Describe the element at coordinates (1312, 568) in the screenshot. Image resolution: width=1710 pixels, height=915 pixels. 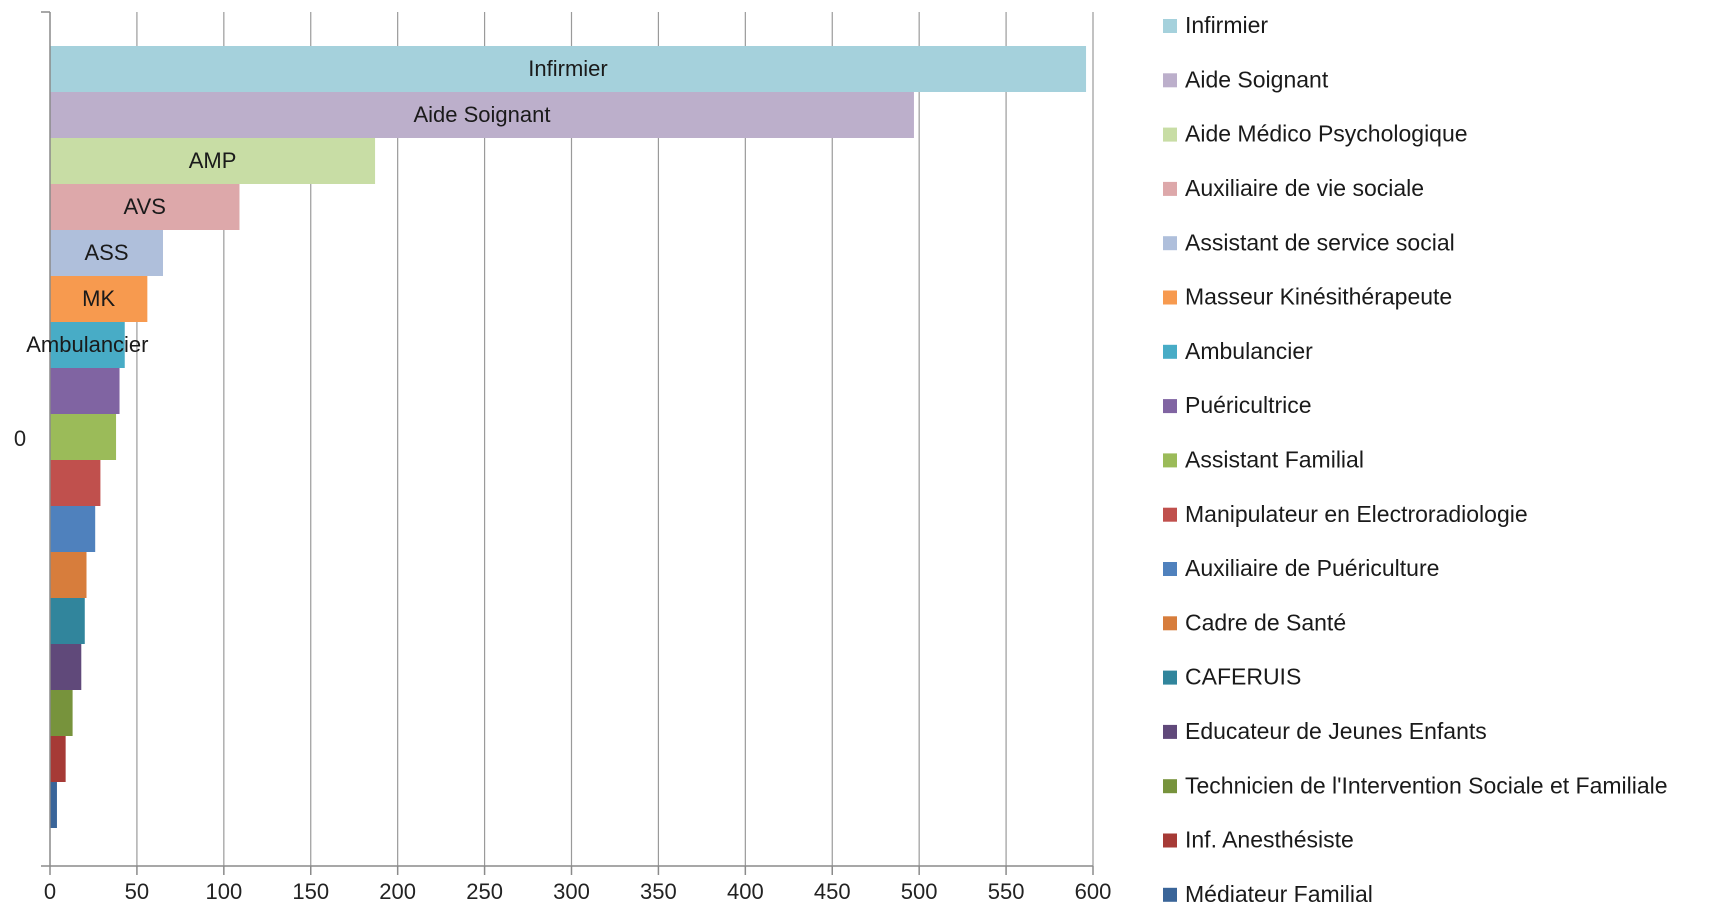
I see `legend-label: Auxiliaire de Puériculture` at that location.